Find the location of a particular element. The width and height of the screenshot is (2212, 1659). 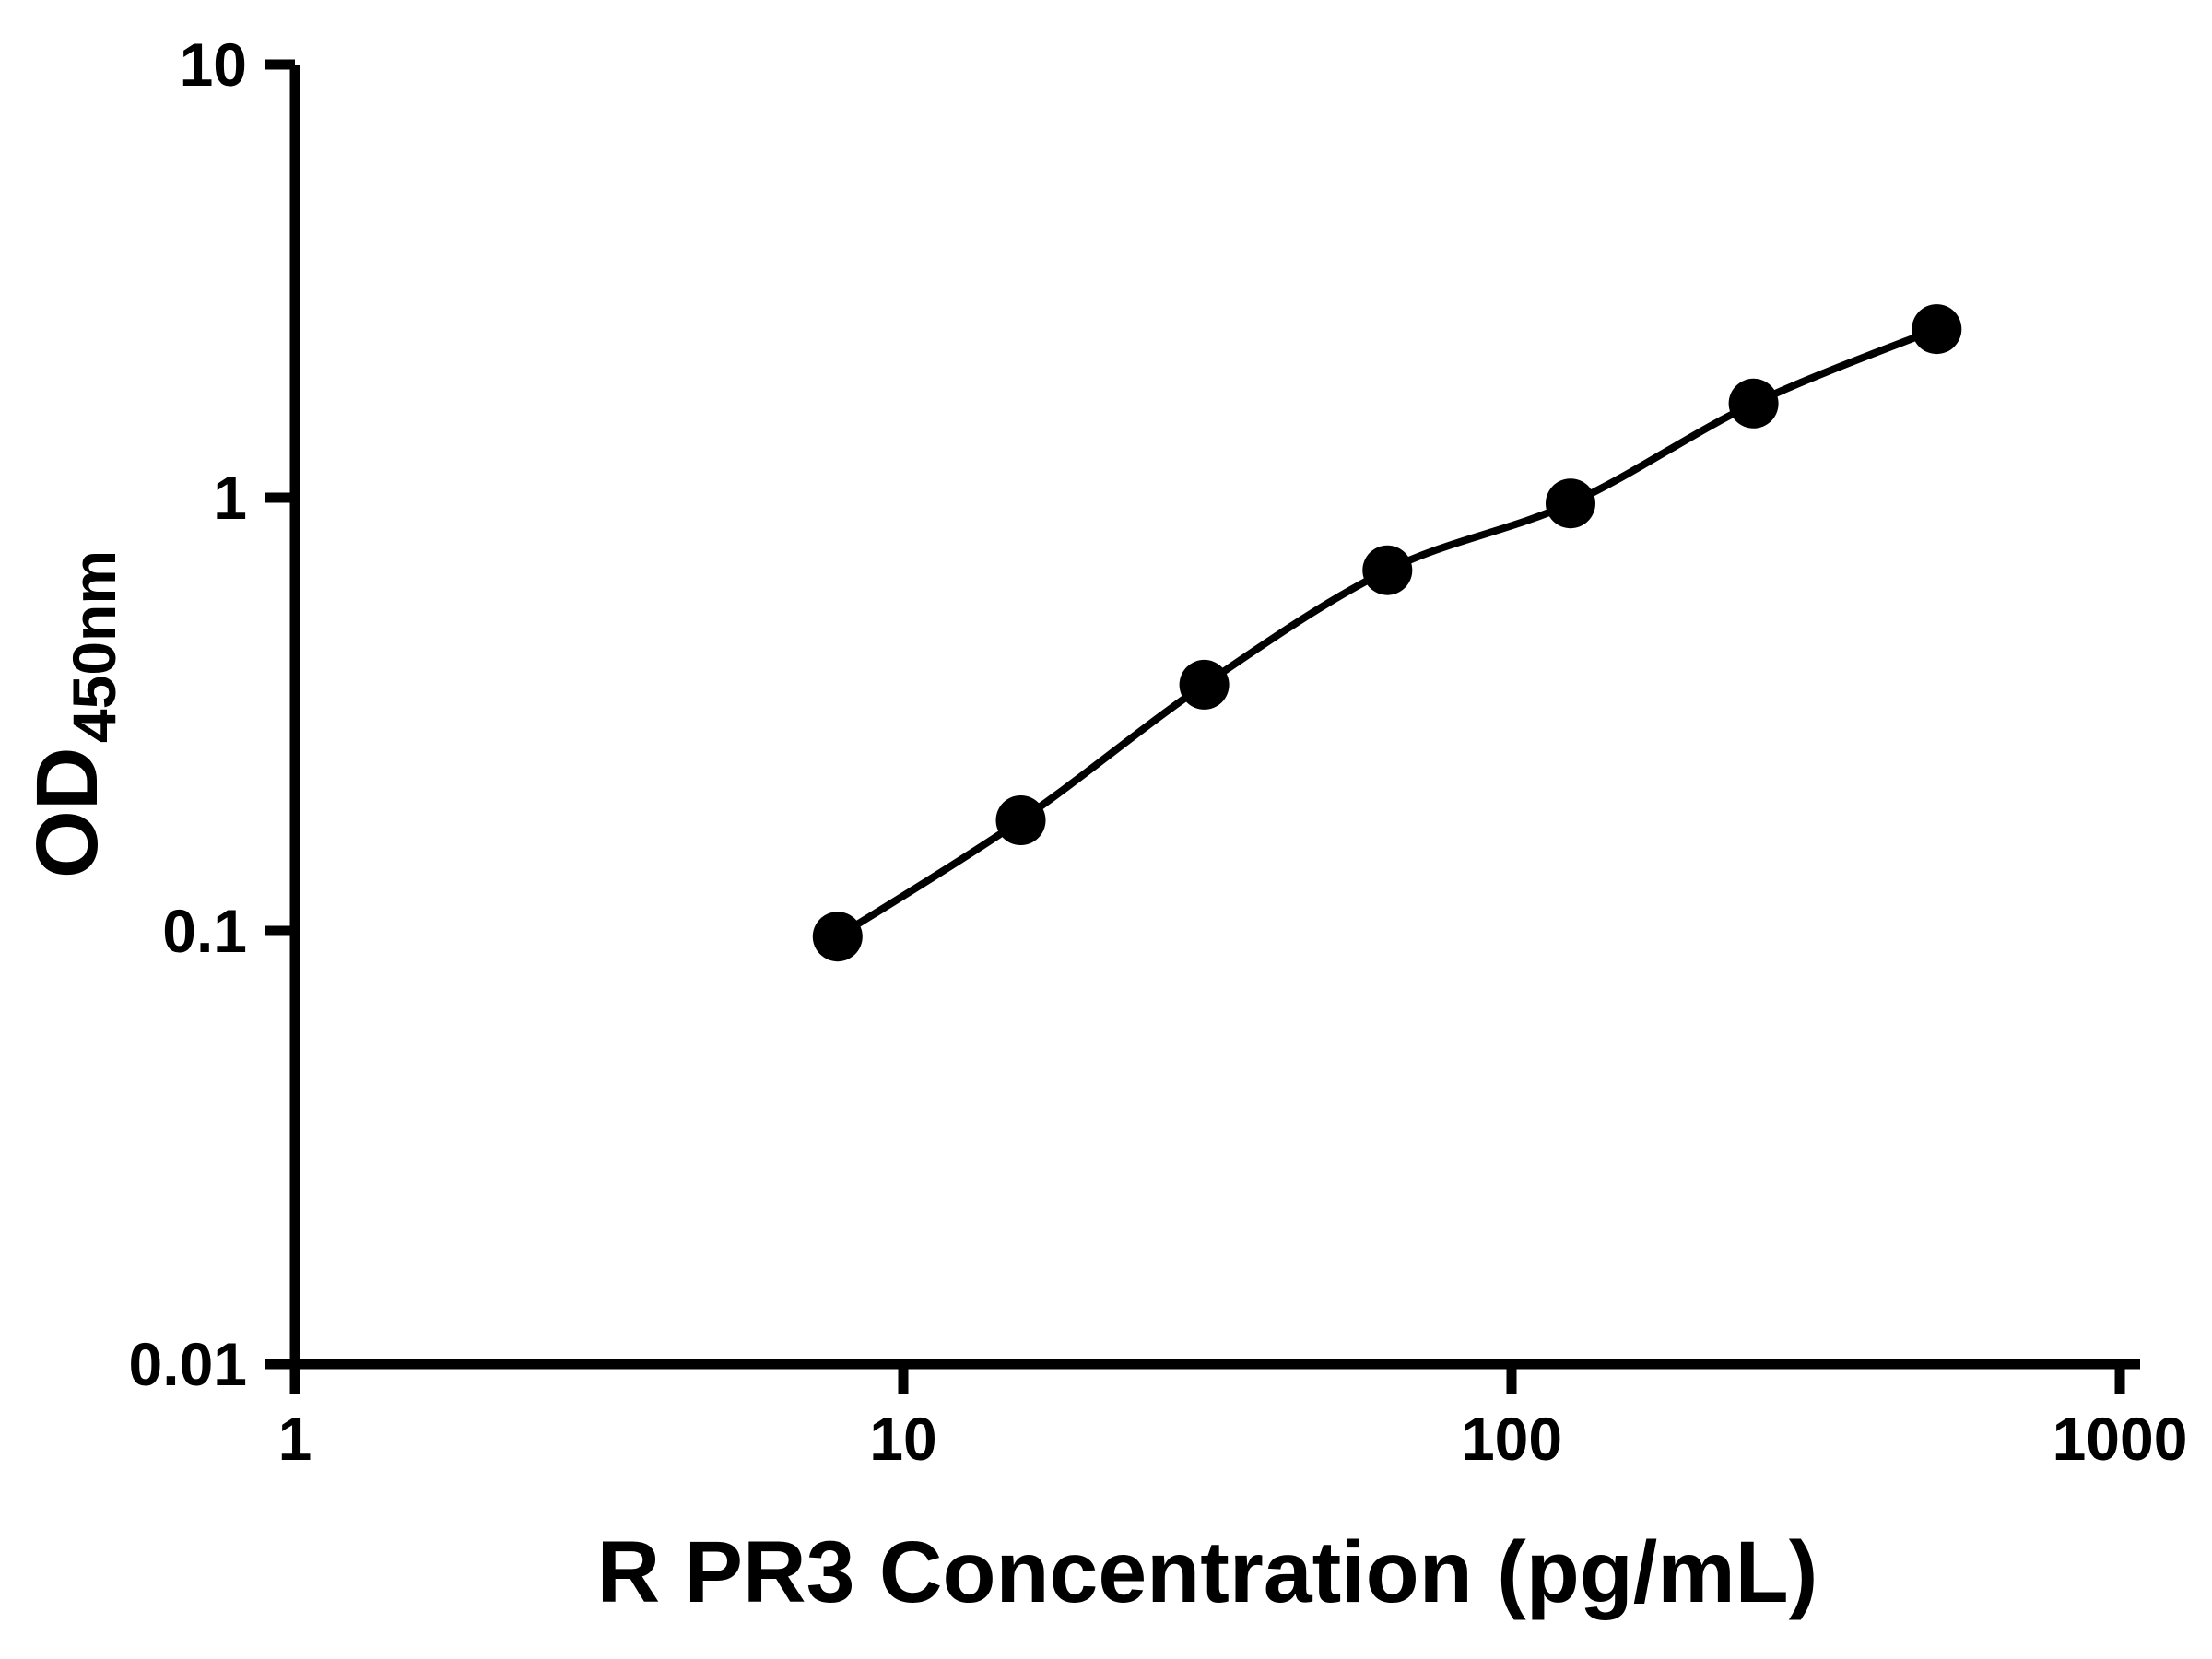

y-axis-title: OD 450nm is located at coordinates (73, 714).